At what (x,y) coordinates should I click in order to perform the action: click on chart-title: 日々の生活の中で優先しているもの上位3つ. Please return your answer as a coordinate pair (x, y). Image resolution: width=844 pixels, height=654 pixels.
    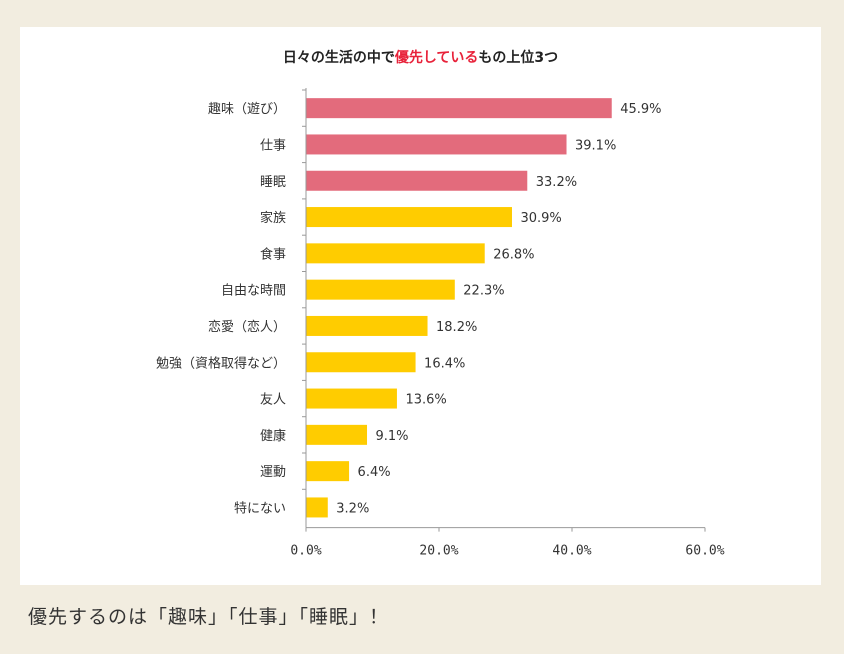
    Looking at the image, I should click on (420, 57).